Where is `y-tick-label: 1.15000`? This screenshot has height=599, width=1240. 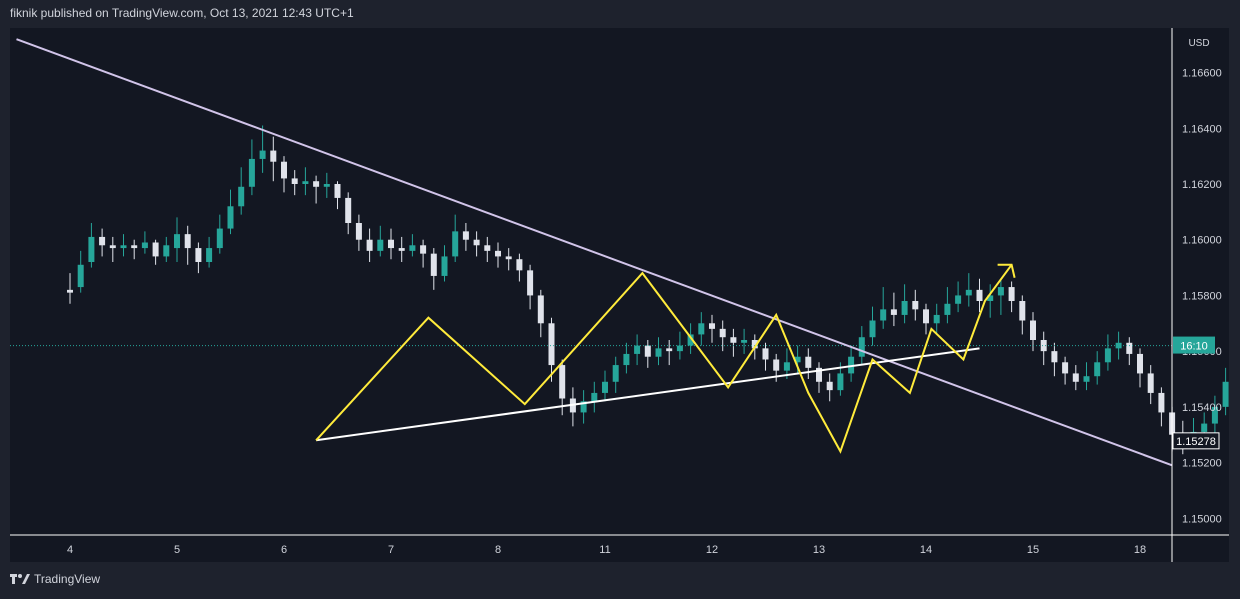
y-tick-label: 1.15000 is located at coordinates (1202, 519).